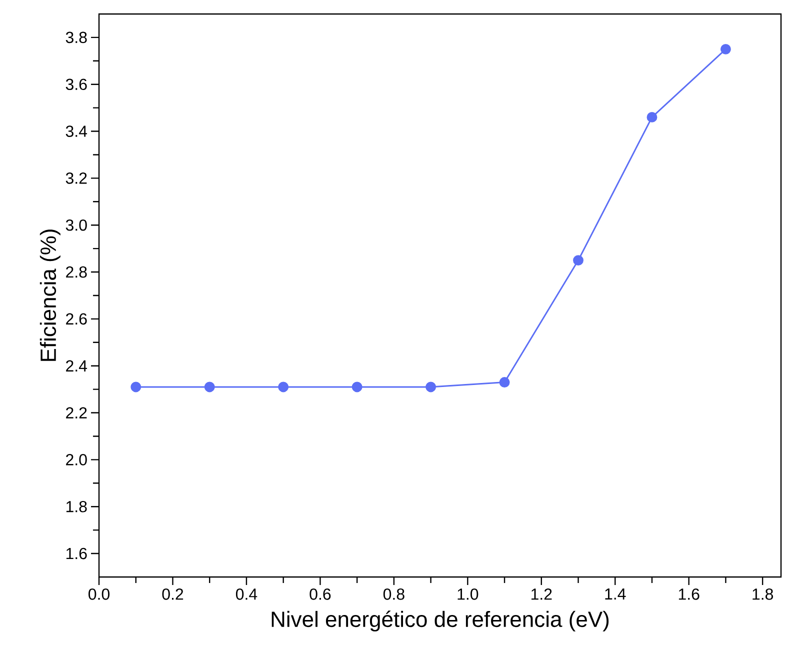 The height and width of the screenshot is (667, 791). Describe the element at coordinates (76, 225) in the screenshot. I see `y-tick-label: 3.0` at that location.